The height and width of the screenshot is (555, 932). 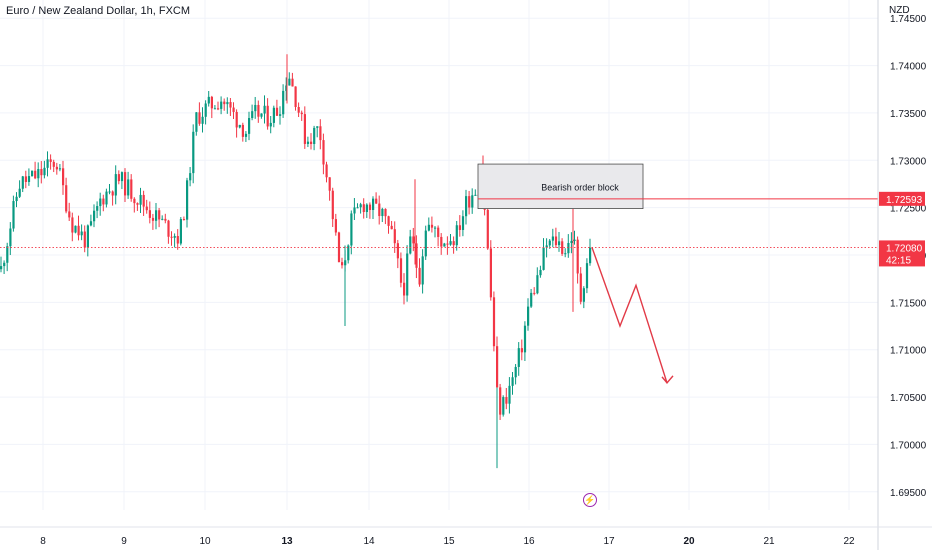 I want to click on projection-arrow-path, so click(x=629, y=315).